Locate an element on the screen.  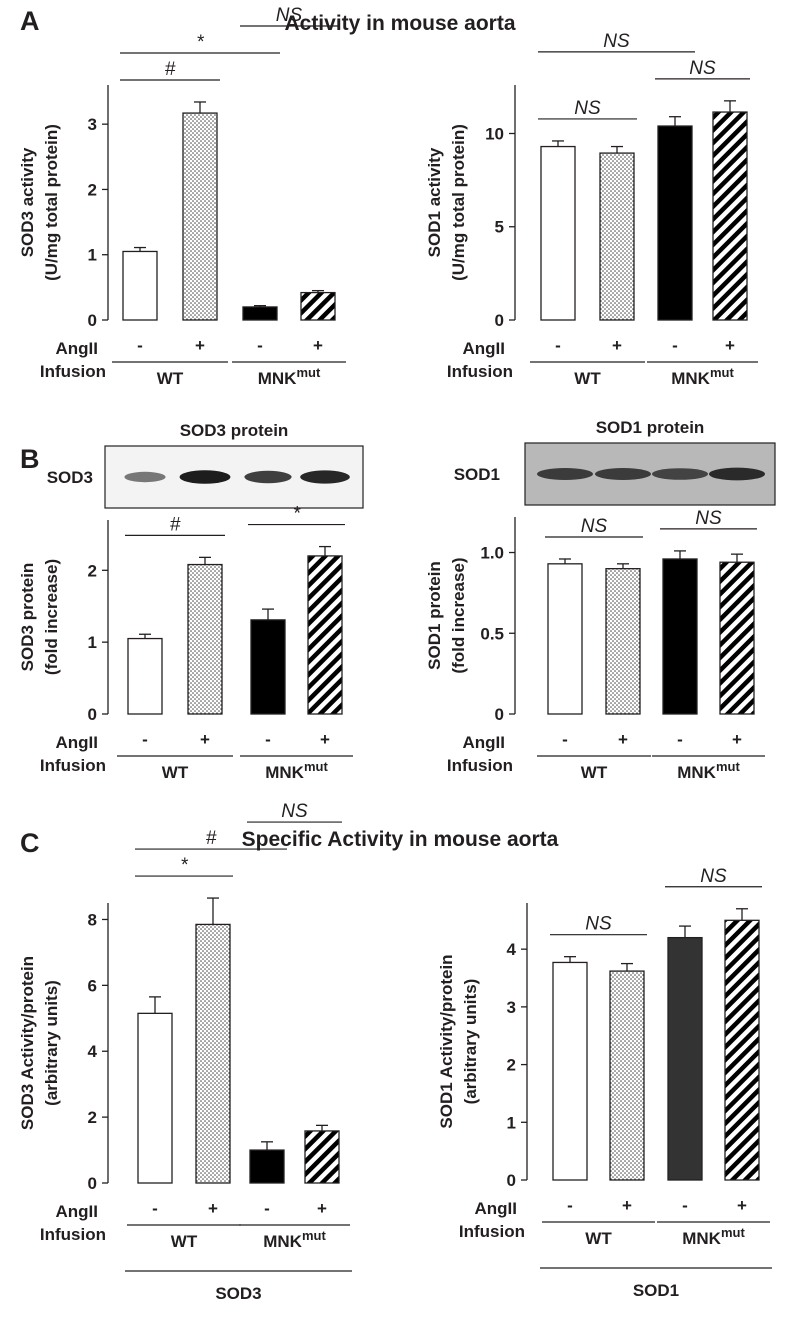
panel-label: B is located at coordinates (30, 459).